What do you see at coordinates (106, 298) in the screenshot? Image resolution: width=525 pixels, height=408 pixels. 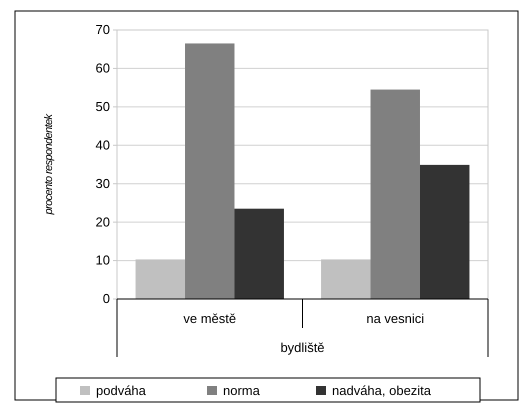 I see `y-tick-label: 0` at bounding box center [106, 298].